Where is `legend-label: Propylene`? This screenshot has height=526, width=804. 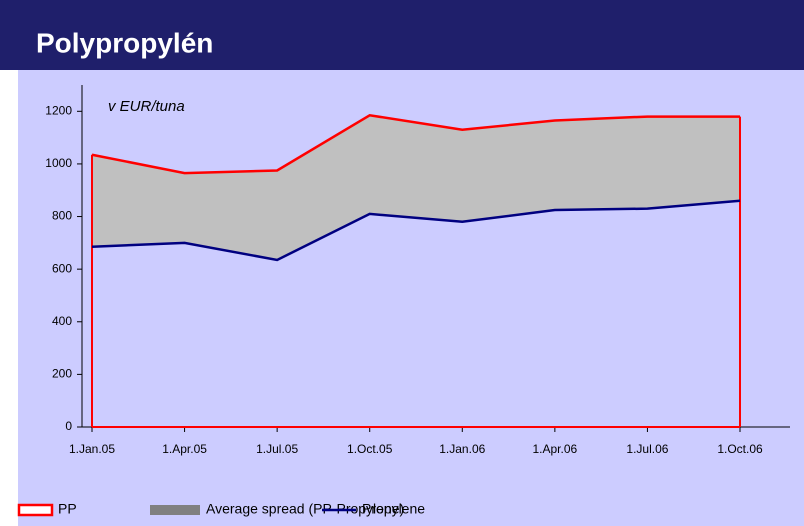 legend-label: Propylene is located at coordinates (393, 509).